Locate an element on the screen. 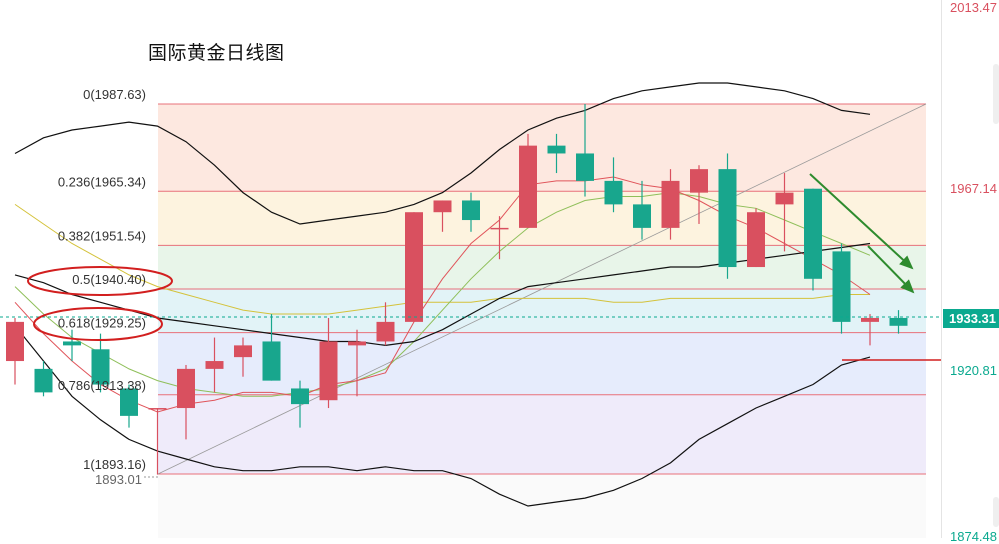  axis-label-top: 2013.47 is located at coordinates (973, 7).